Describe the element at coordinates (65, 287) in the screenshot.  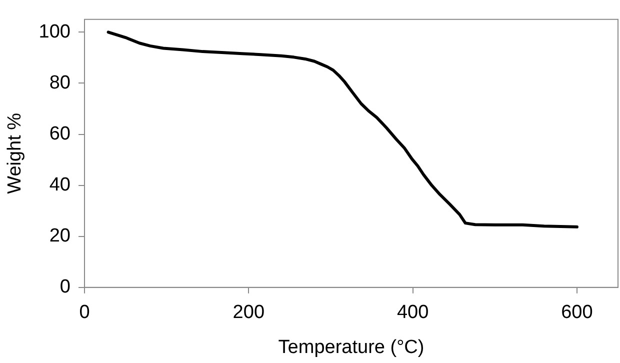
I see `y-tick-label: 0` at that location.